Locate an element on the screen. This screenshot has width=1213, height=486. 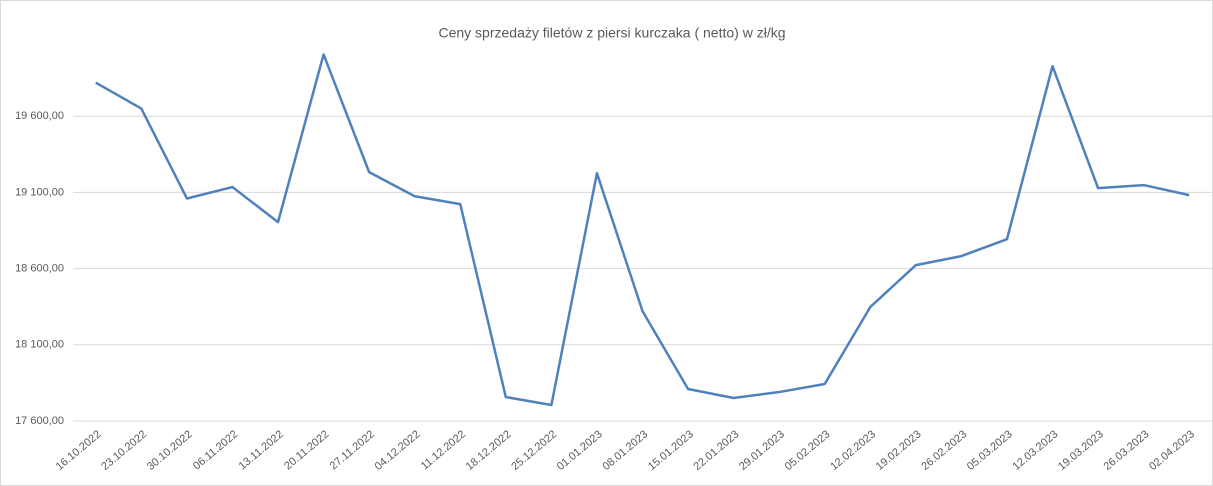
y-tick-label: 18 100,00 is located at coordinates (39, 345).